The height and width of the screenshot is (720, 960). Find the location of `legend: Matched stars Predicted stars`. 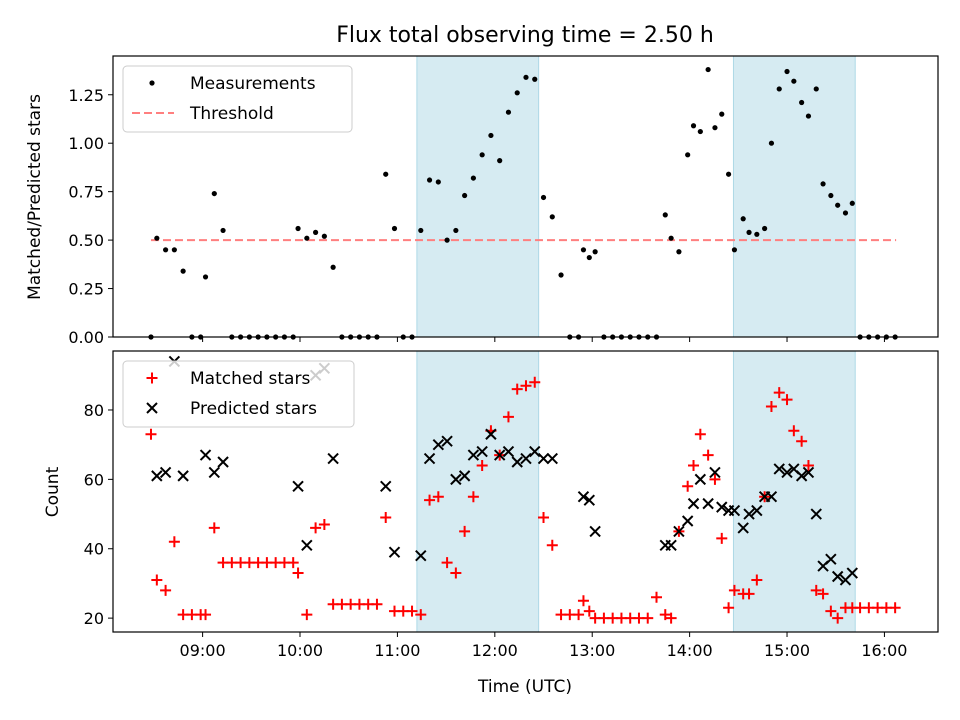

legend: Matched stars Predicted stars is located at coordinates (238, 394).